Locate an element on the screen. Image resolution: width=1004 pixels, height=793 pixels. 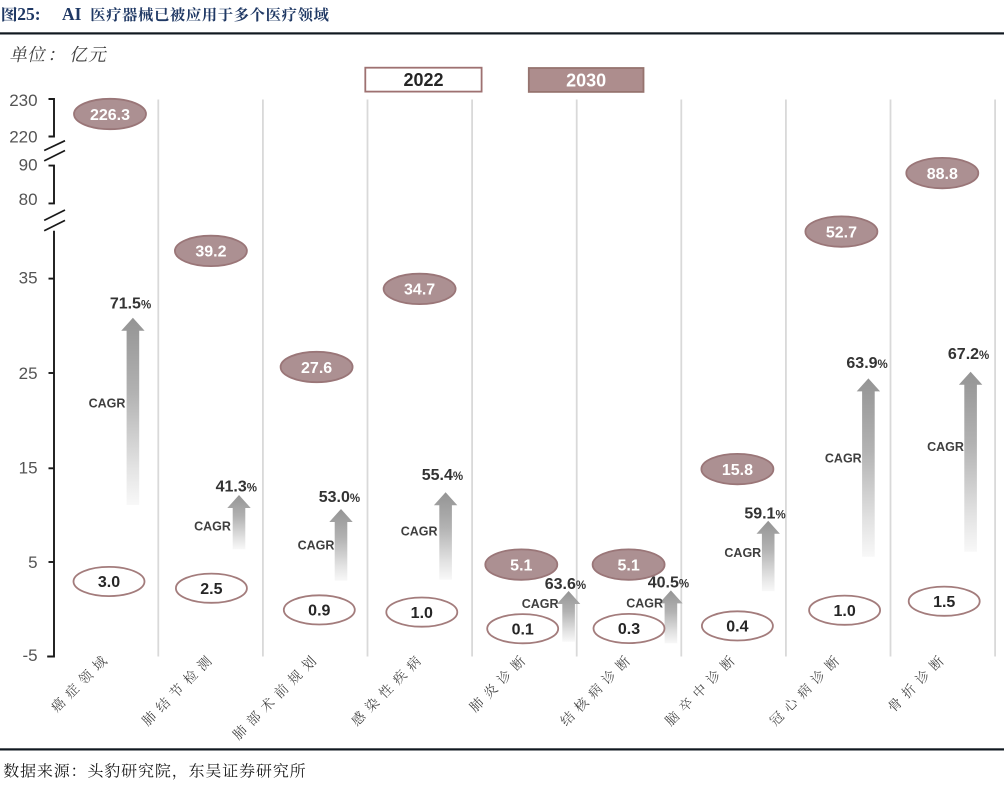
svg-text: 0.9 is located at coordinates (319, 611).